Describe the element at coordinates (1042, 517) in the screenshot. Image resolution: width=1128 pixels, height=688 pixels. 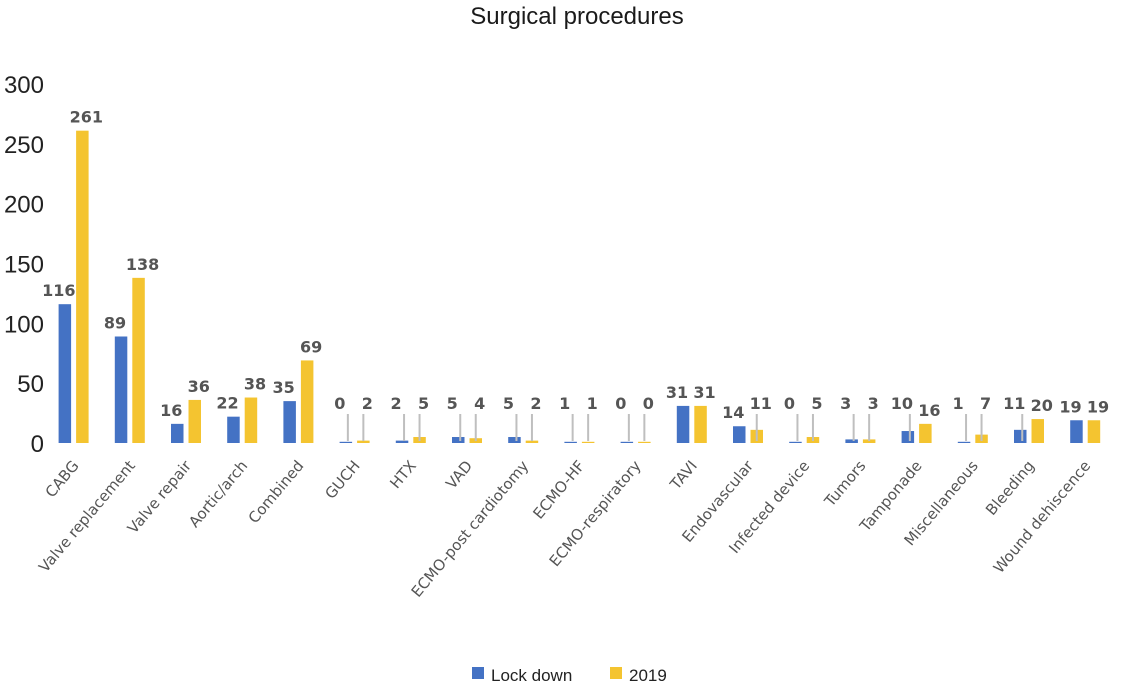
I see `x-tick-label: Wound dehiscence` at that location.